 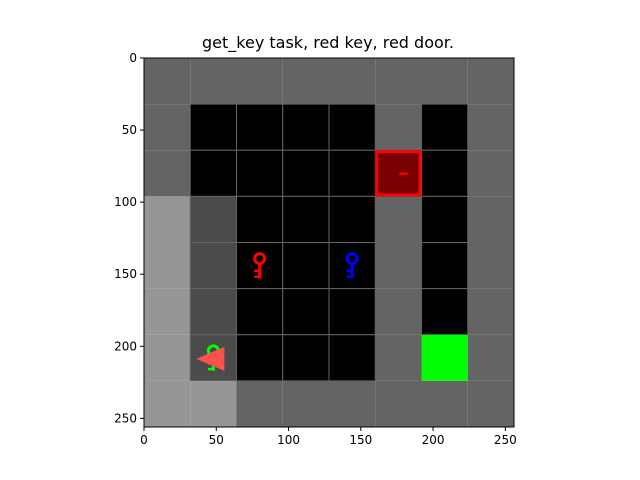 I want to click on y-axis: 0 50 100 150 200 250, so click(x=129, y=238).